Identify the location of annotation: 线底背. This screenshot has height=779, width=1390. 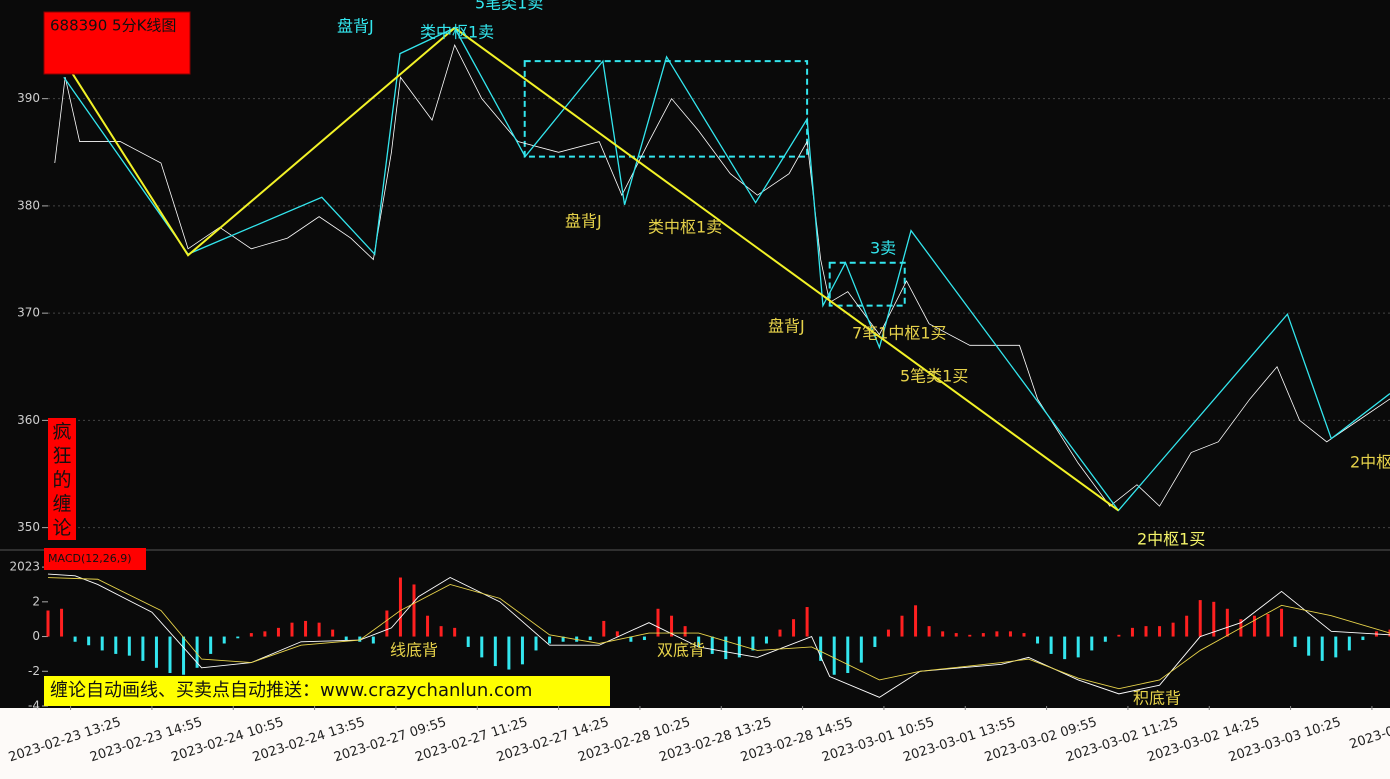
(414, 650).